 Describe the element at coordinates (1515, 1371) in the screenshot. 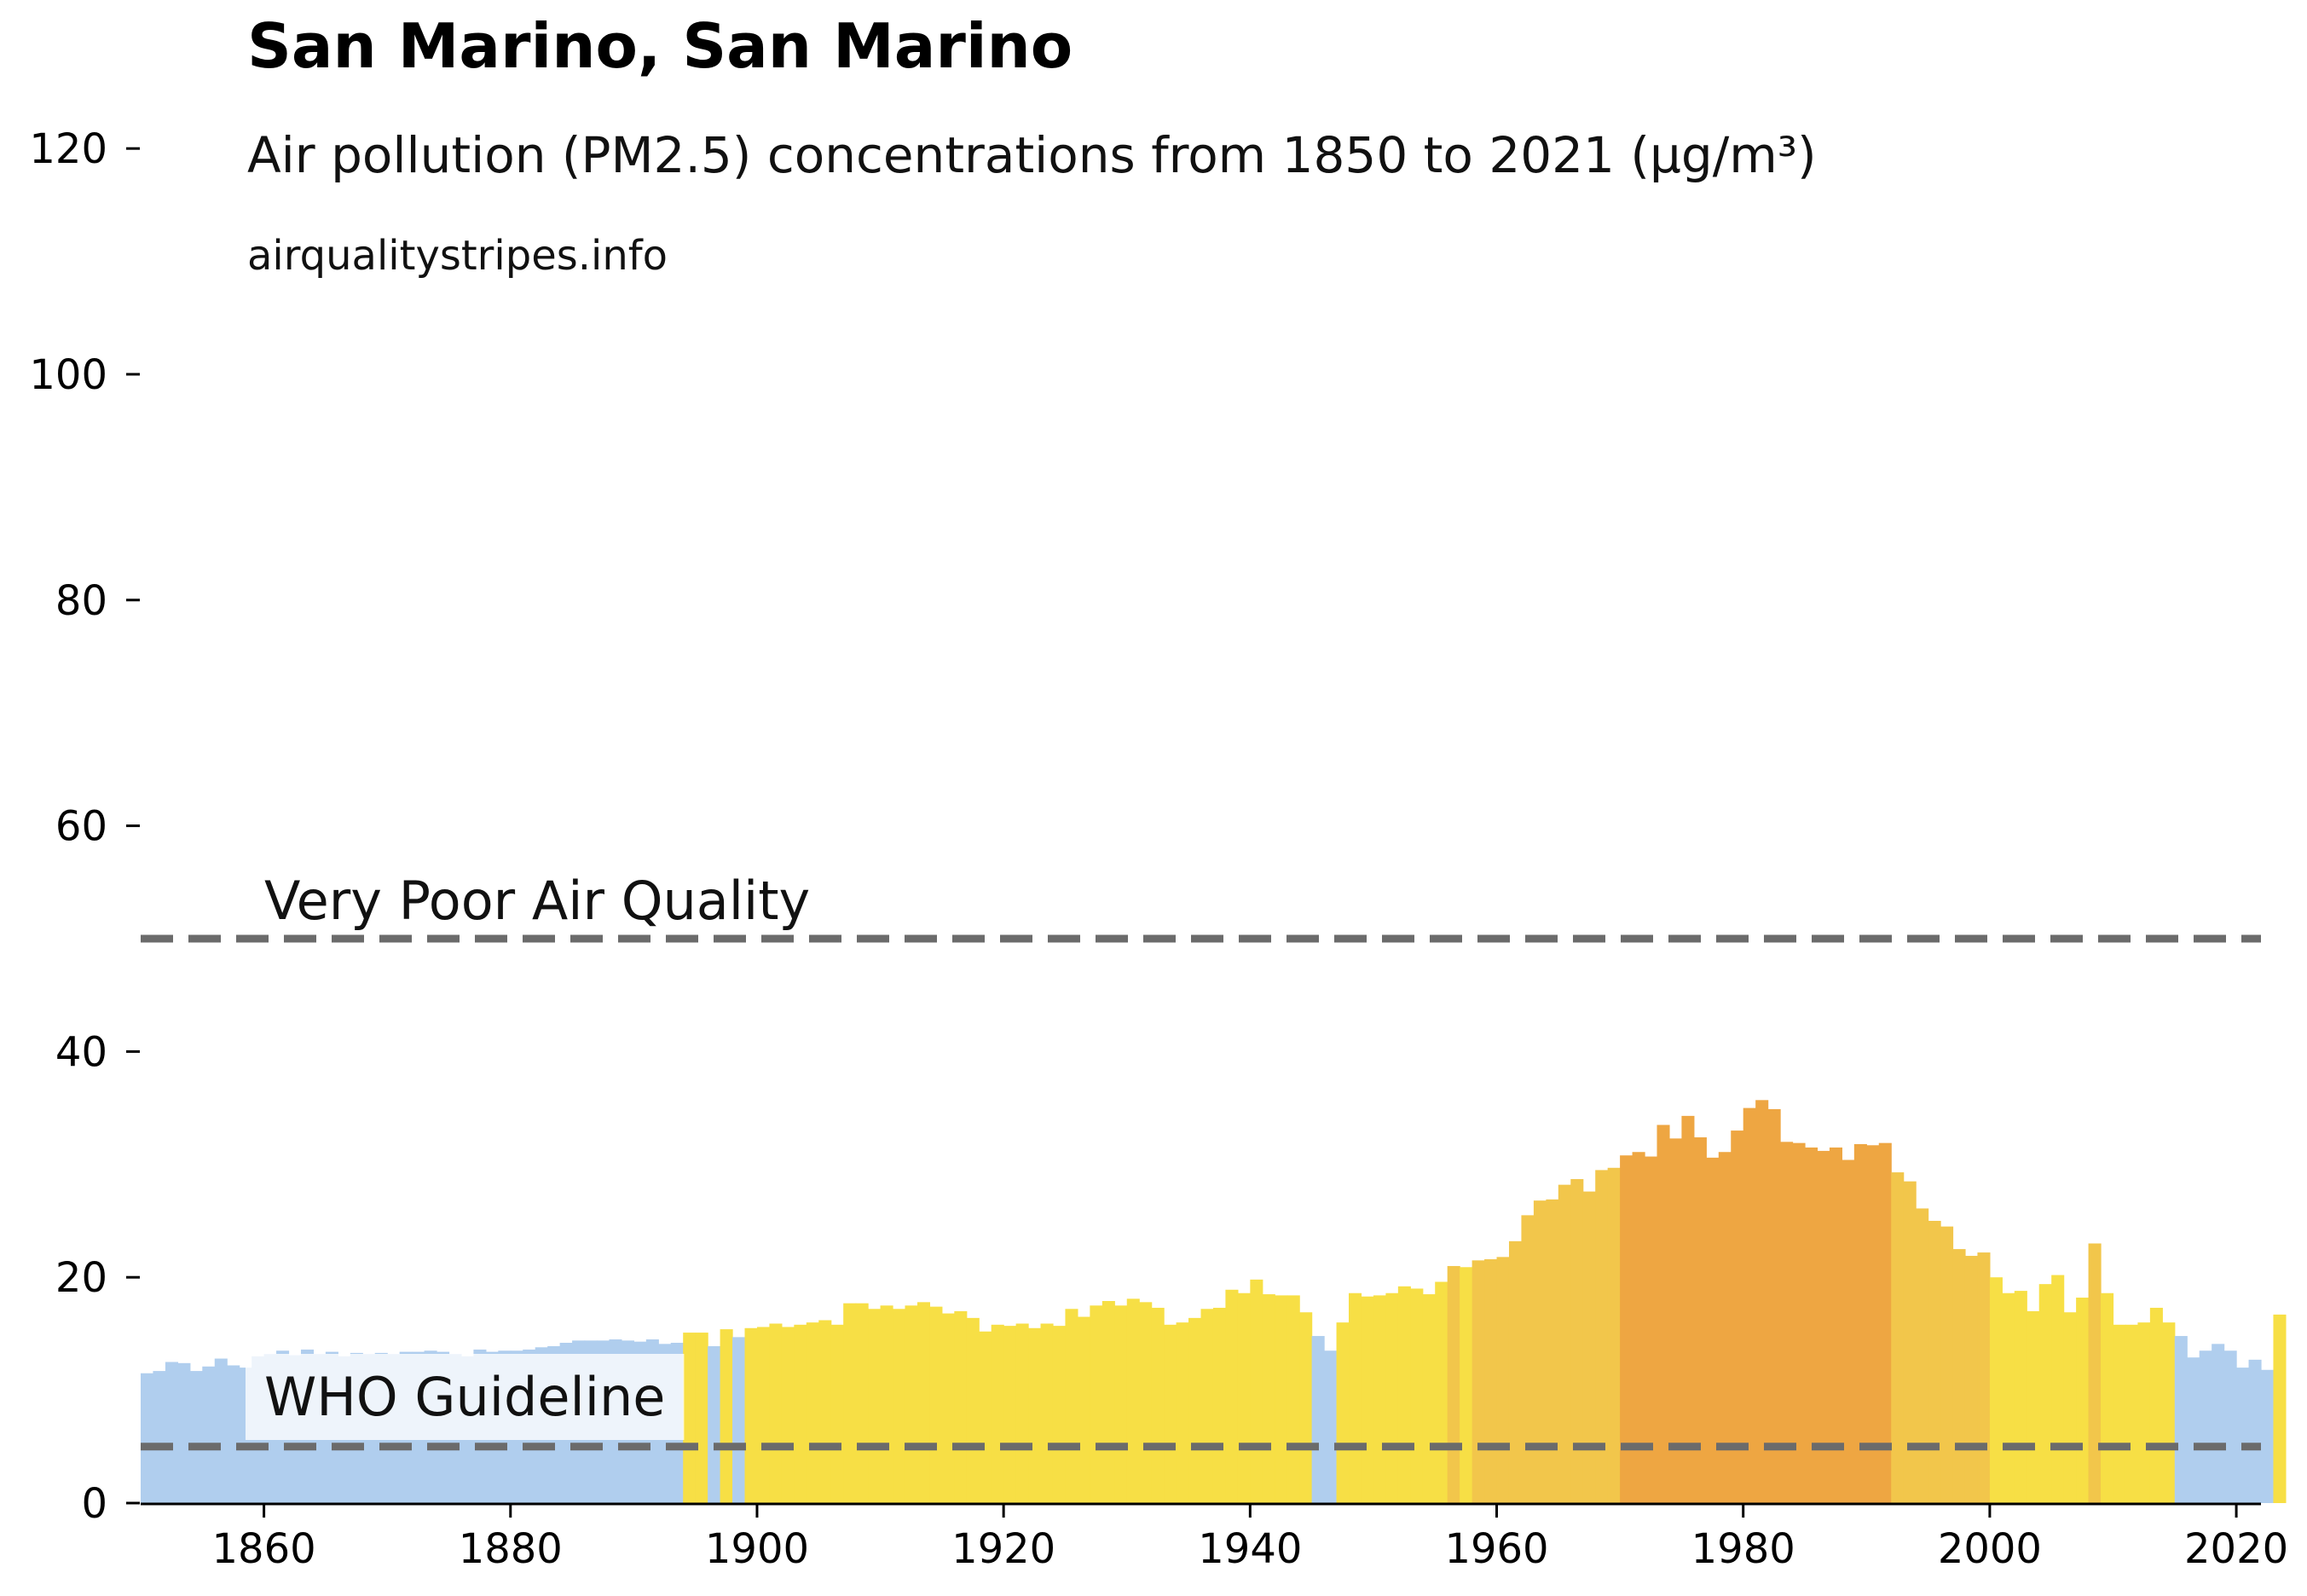

I see `bar-1961` at that location.